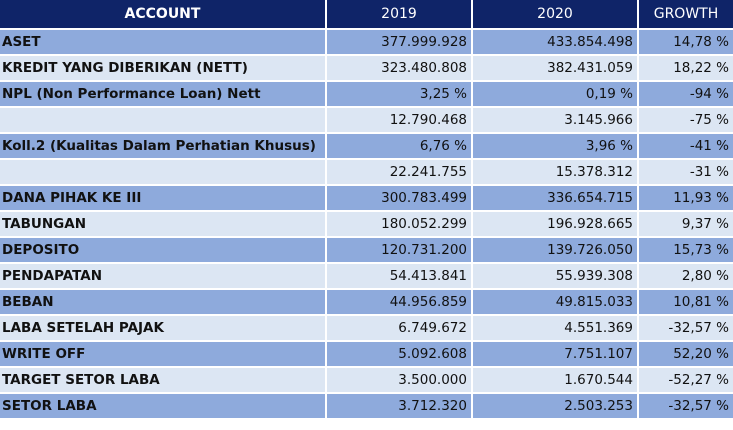 The image size is (733, 430). Describe the element at coordinates (556, 199) in the screenshot. I see `value-2020-cell: 336.654.715` at that location.